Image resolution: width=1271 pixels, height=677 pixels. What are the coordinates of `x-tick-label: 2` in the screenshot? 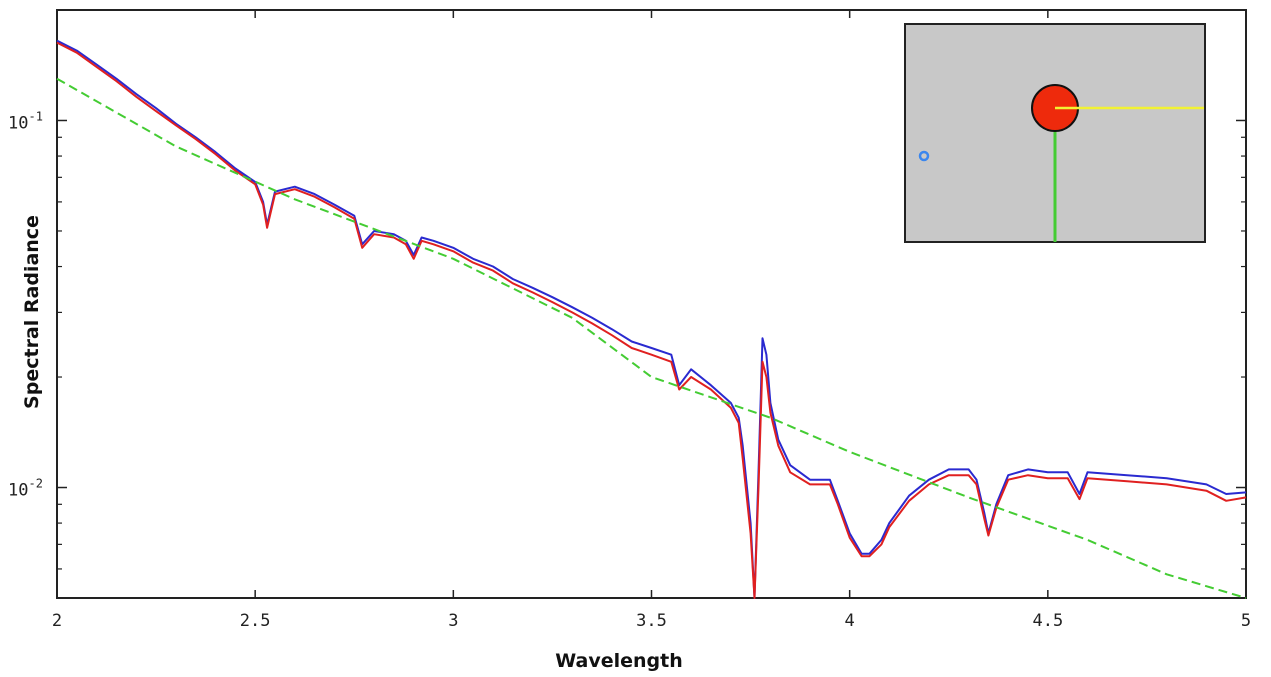 It's located at (57, 621).